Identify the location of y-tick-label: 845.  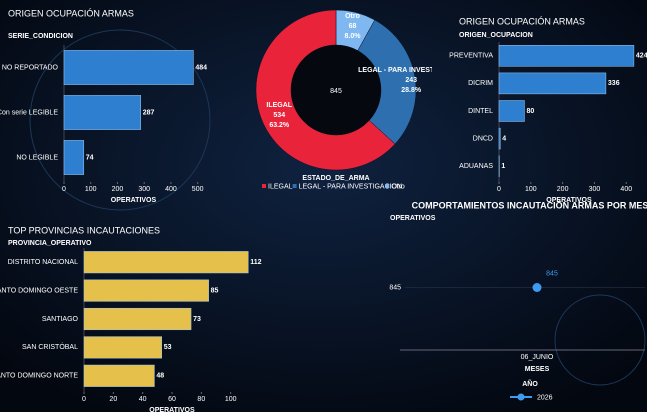
(395, 287).